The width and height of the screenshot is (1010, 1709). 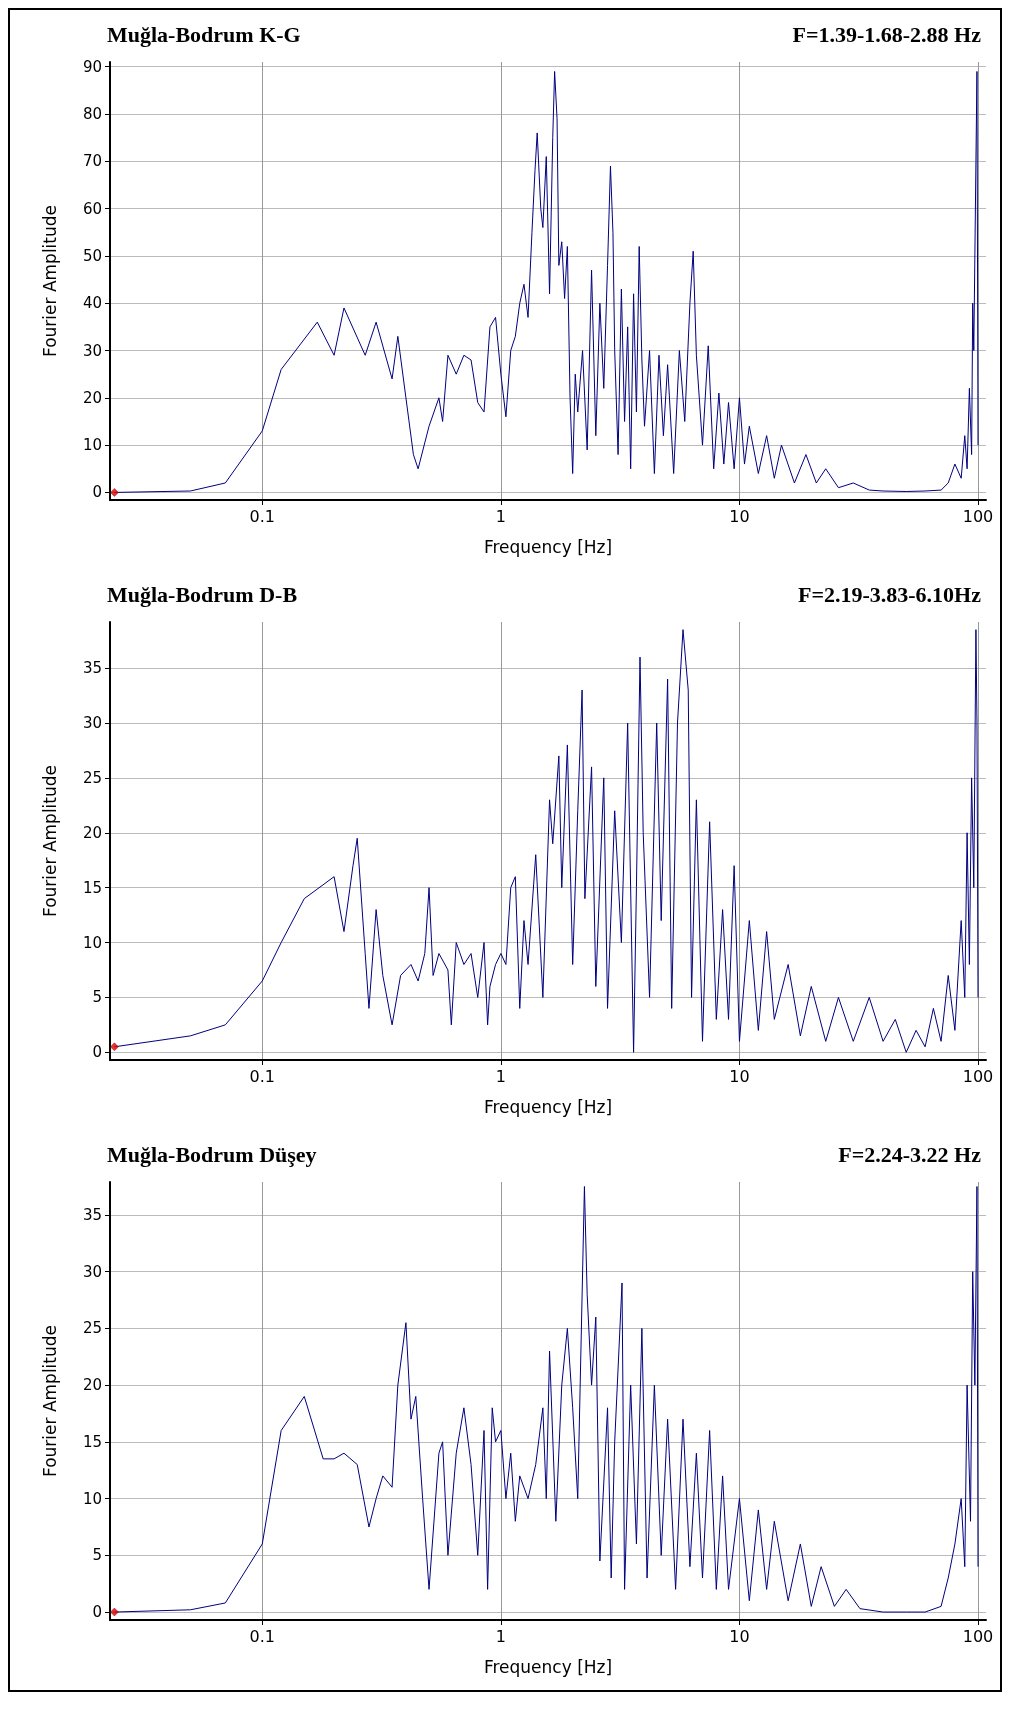 I want to click on chart-subtitle: F=2.19-3.83-6.10Hz, so click(x=890, y=594).